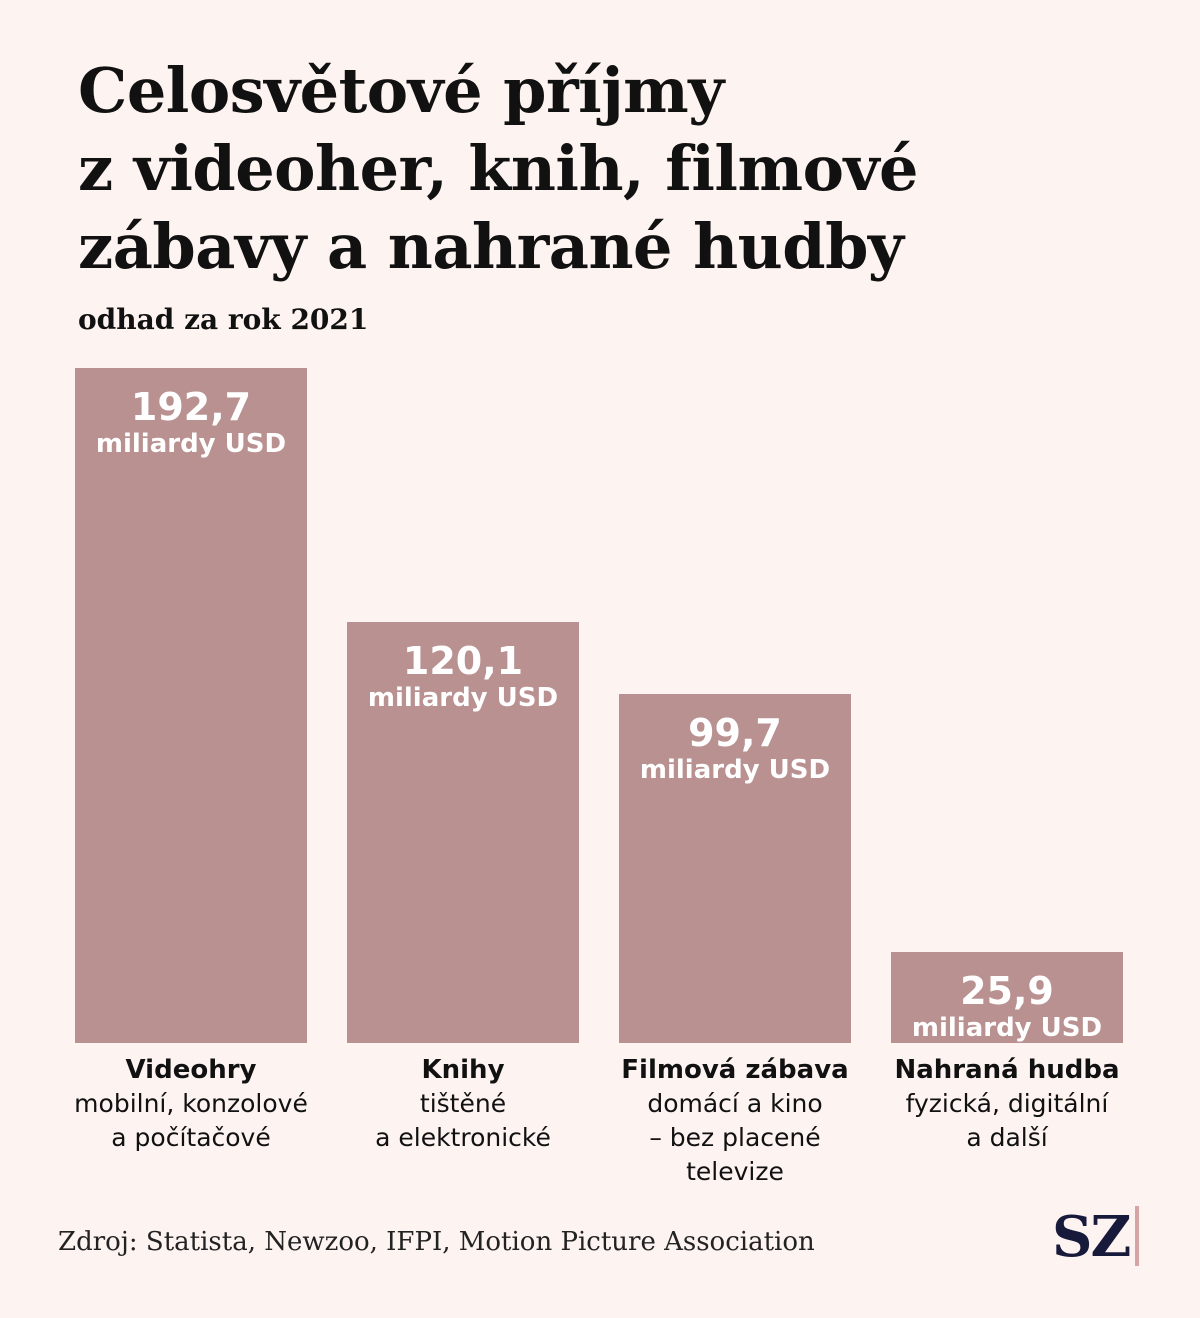  I want to click on chart-title-line-3: zábavy a nahrané hudby, so click(491, 246).